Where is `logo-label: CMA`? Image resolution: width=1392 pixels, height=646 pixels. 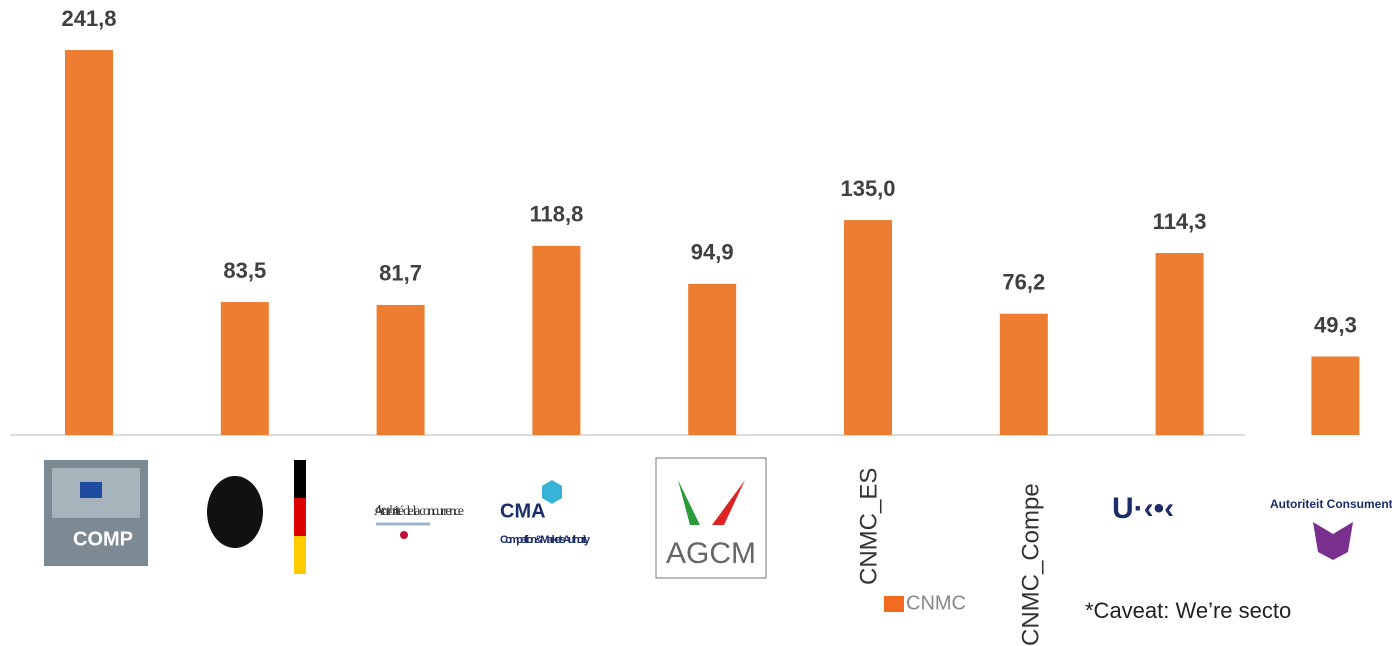
logo-label: CMA is located at coordinates (523, 511).